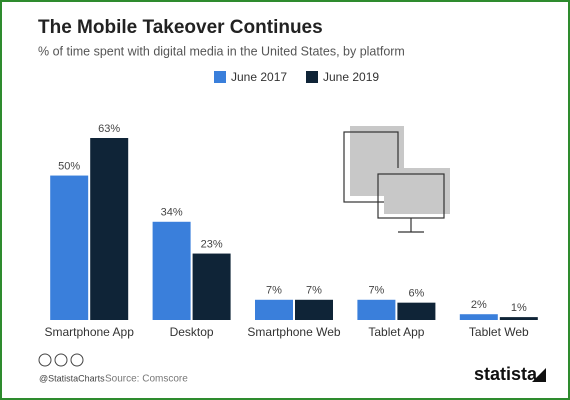 The height and width of the screenshot is (400, 570). What do you see at coordinates (192, 332) in the screenshot?
I see `x-tick-label: Desktop` at bounding box center [192, 332].